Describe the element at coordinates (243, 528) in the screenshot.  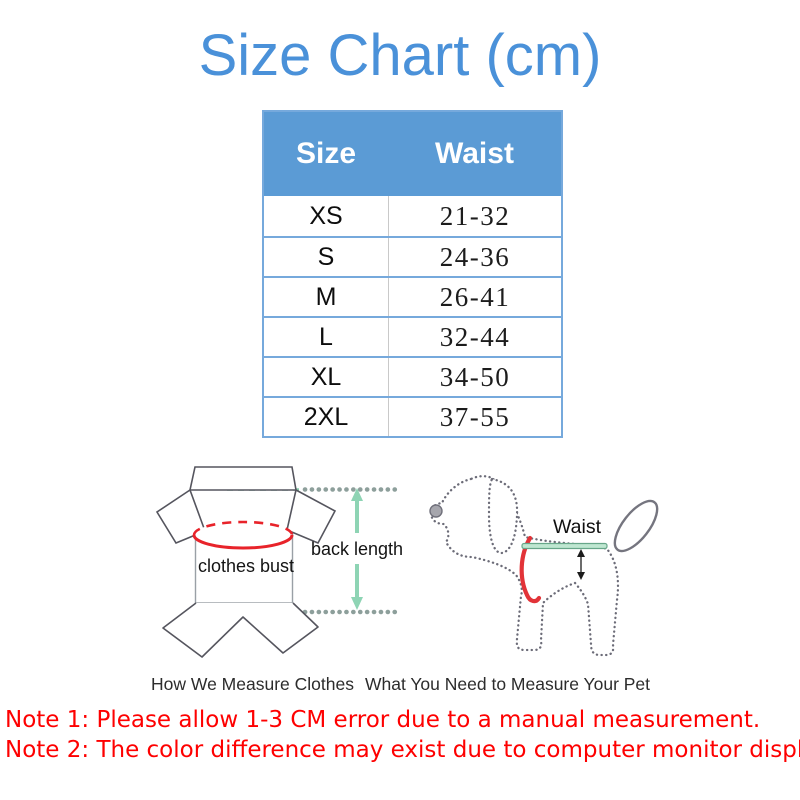
I see `bust-ellipse-dashed-top` at that location.